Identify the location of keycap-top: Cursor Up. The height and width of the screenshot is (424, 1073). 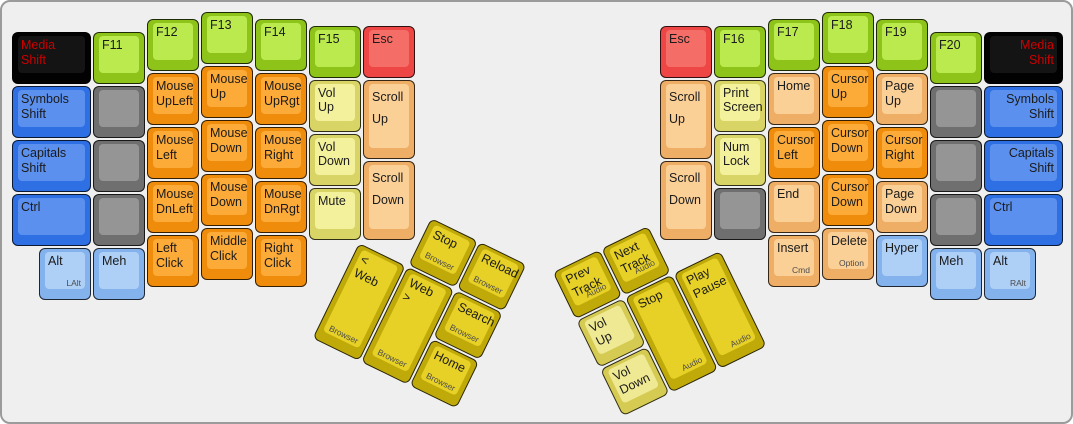
(848, 88).